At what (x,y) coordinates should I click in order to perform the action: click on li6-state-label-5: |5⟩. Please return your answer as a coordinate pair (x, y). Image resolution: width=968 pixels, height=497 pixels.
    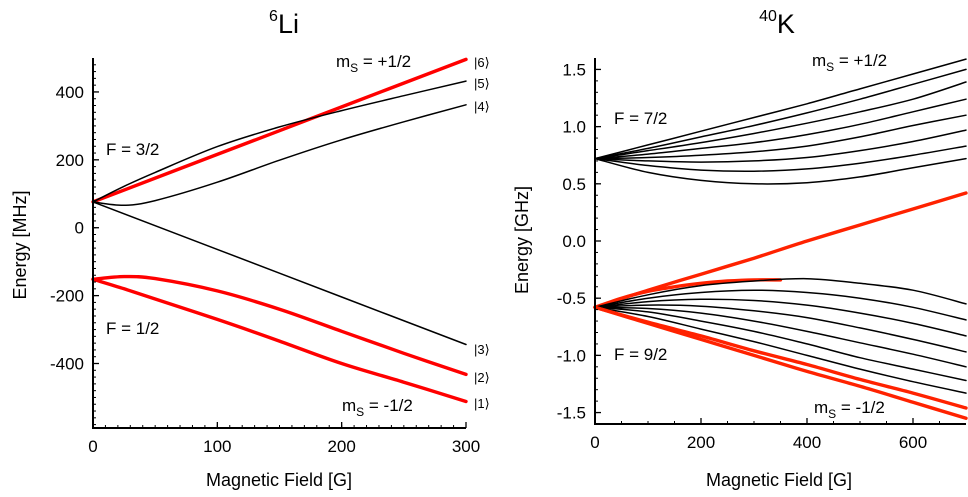
    Looking at the image, I should click on (482, 83).